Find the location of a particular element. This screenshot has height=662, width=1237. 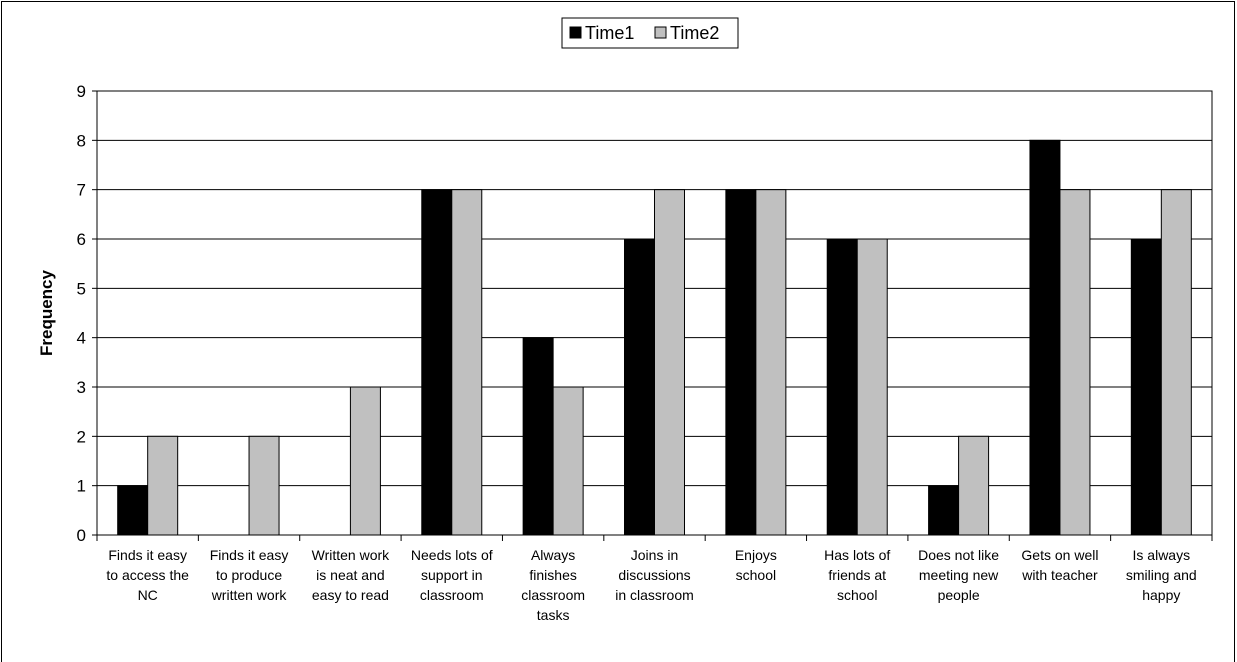

legend-label-time2: Time2 is located at coordinates (694, 33).